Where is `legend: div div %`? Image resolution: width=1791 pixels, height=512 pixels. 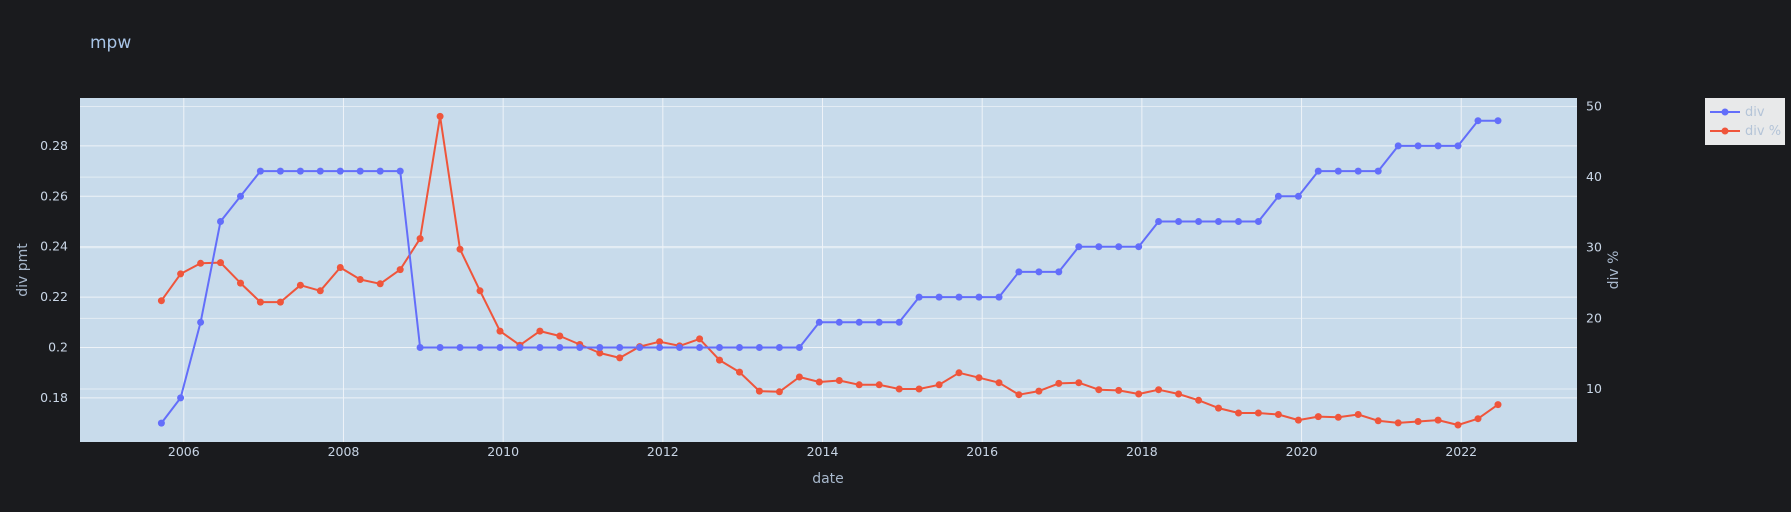
legend: div div % is located at coordinates (1745, 121).